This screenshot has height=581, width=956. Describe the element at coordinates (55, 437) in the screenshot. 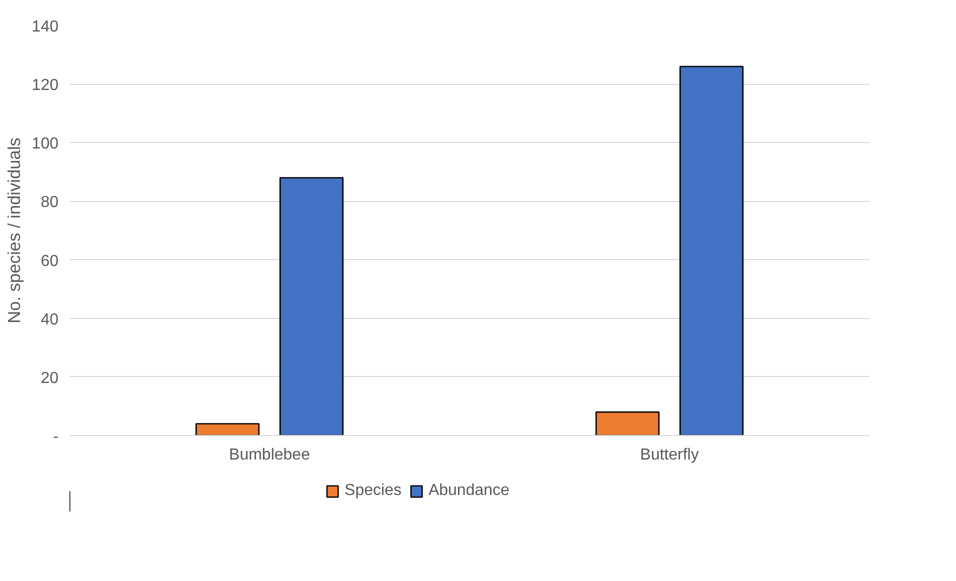

I see `y-tick-label: -` at that location.